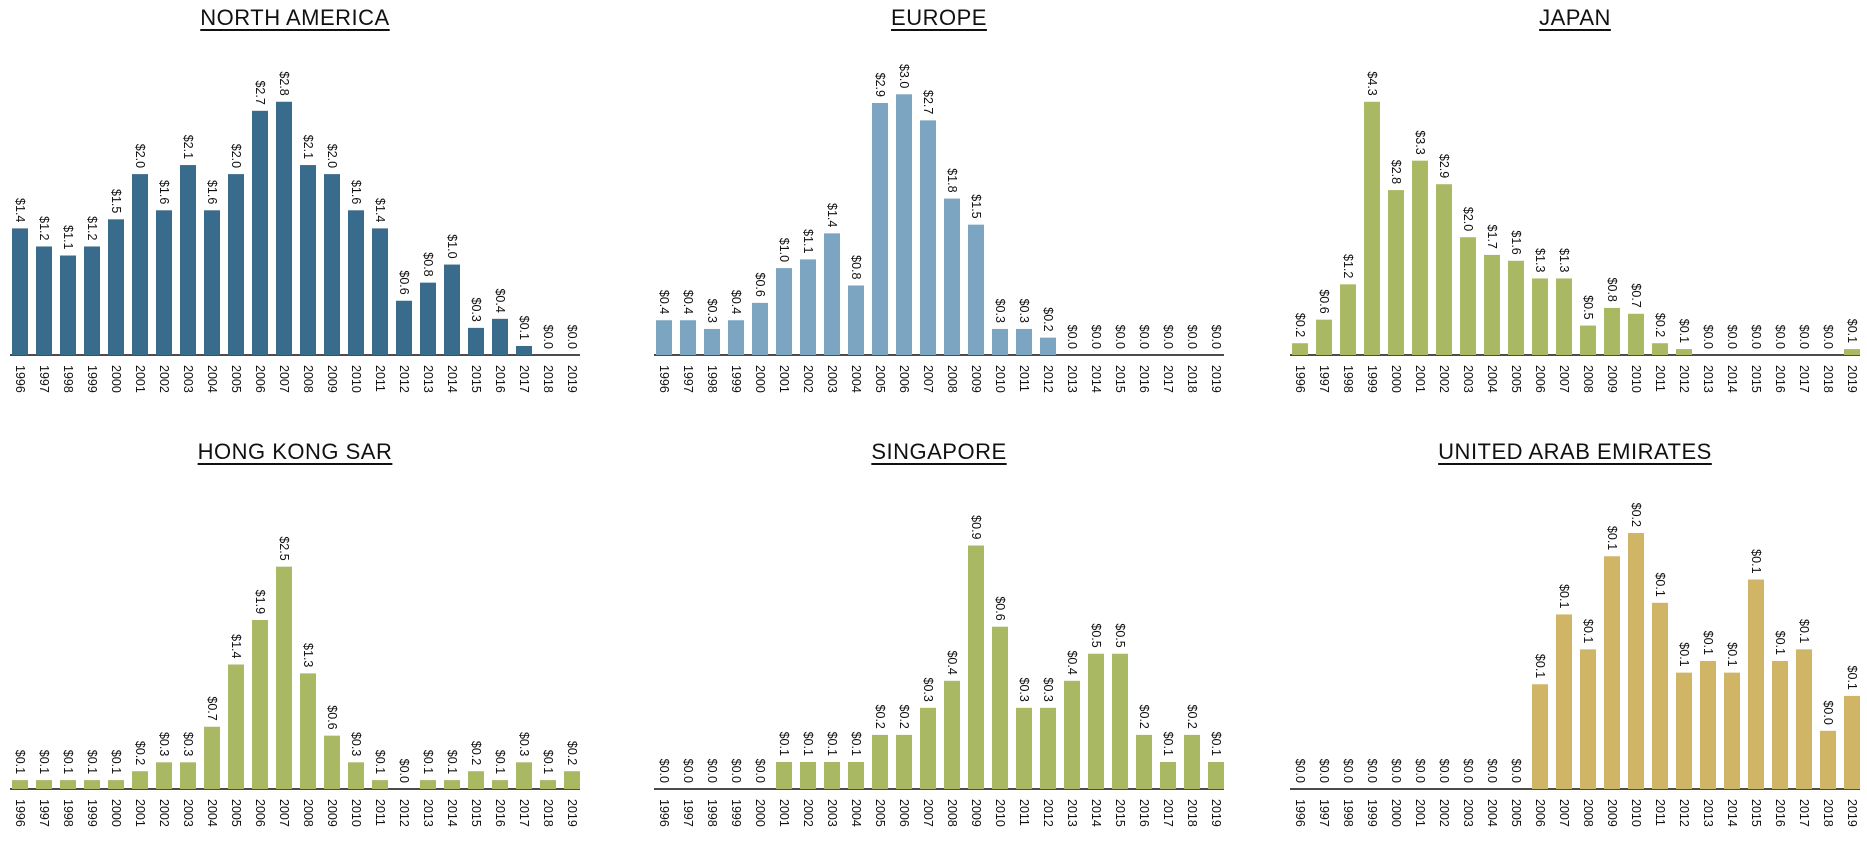 The width and height of the screenshot is (1867, 868). Describe the element at coordinates (1000, 379) in the screenshot. I see `x-tick-label: 2010` at that location.